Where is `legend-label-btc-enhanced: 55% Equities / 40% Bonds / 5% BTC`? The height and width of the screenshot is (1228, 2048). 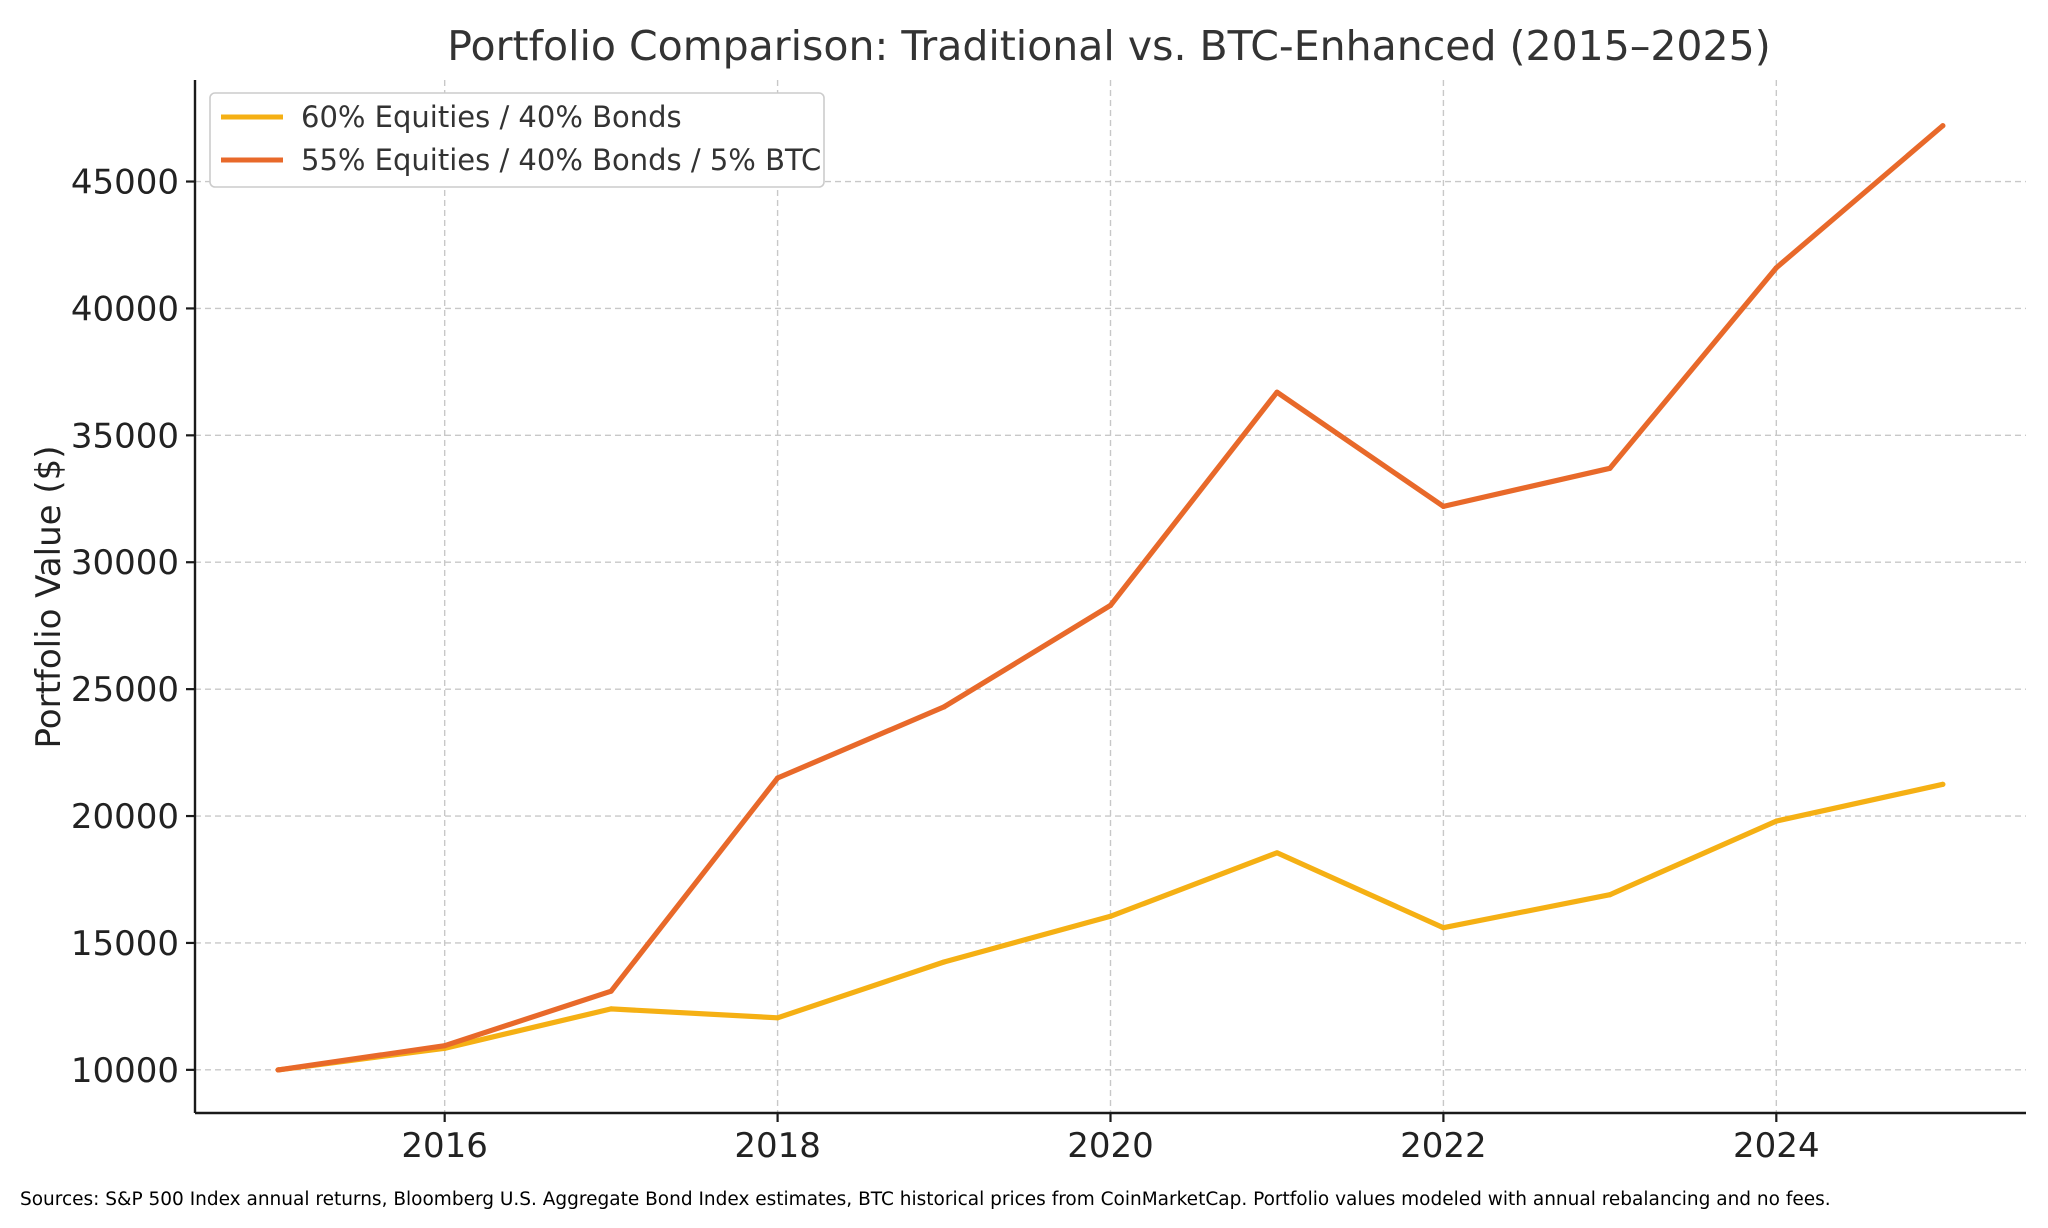
legend-label-btc-enhanced: 55% Equities / 40% Bonds / 5% BTC is located at coordinates (561, 160).